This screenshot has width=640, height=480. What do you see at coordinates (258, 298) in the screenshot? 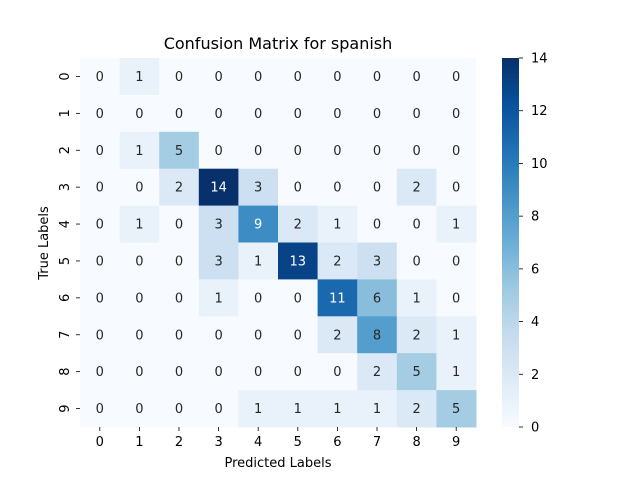
I see `cell-value-6-4: 0` at bounding box center [258, 298].